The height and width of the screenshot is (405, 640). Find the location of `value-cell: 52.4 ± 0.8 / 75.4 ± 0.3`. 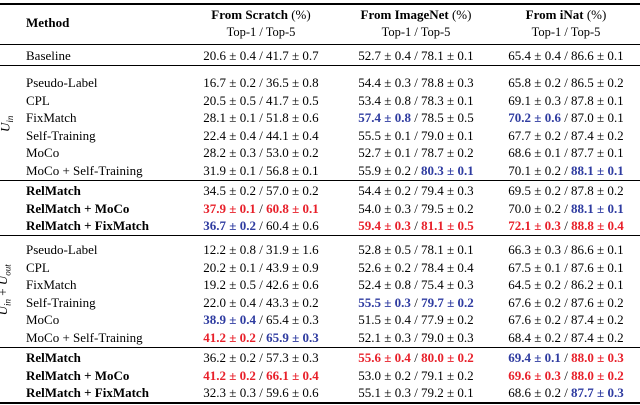

value-cell: 52.4 ± 0.8 / 75.4 ± 0.3 is located at coordinates (415, 284).